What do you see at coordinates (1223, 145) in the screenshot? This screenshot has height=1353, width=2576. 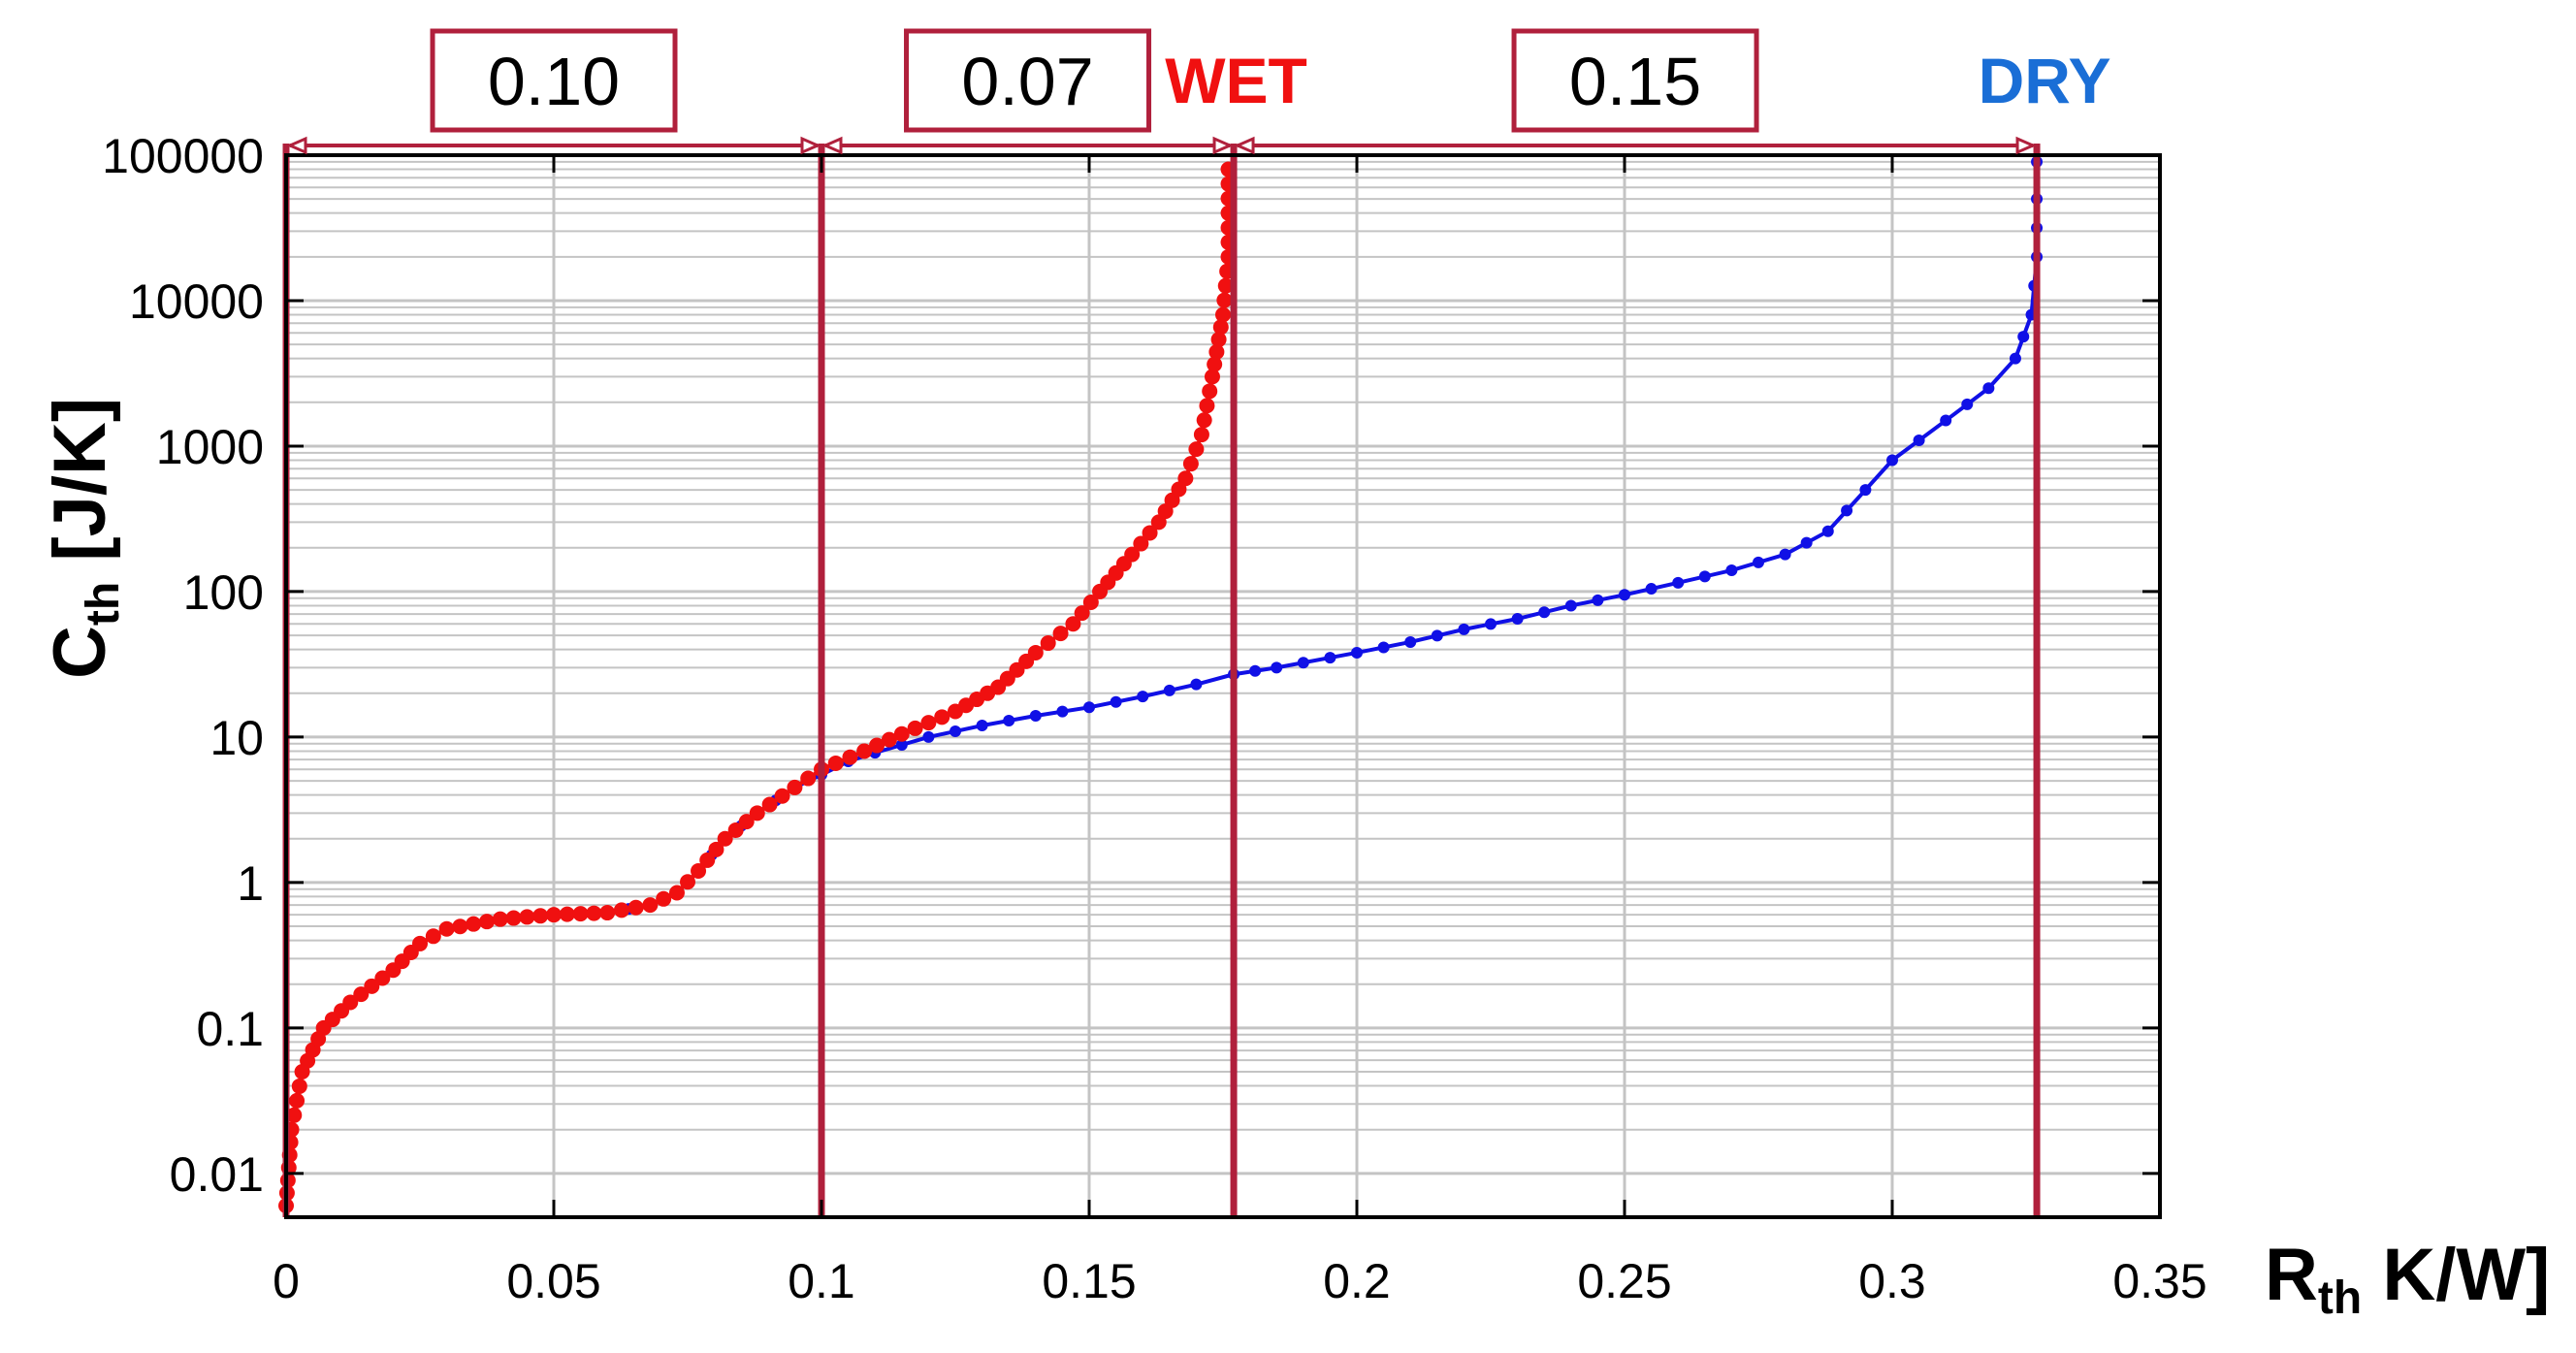 I see `arrow-head-right` at bounding box center [1223, 145].